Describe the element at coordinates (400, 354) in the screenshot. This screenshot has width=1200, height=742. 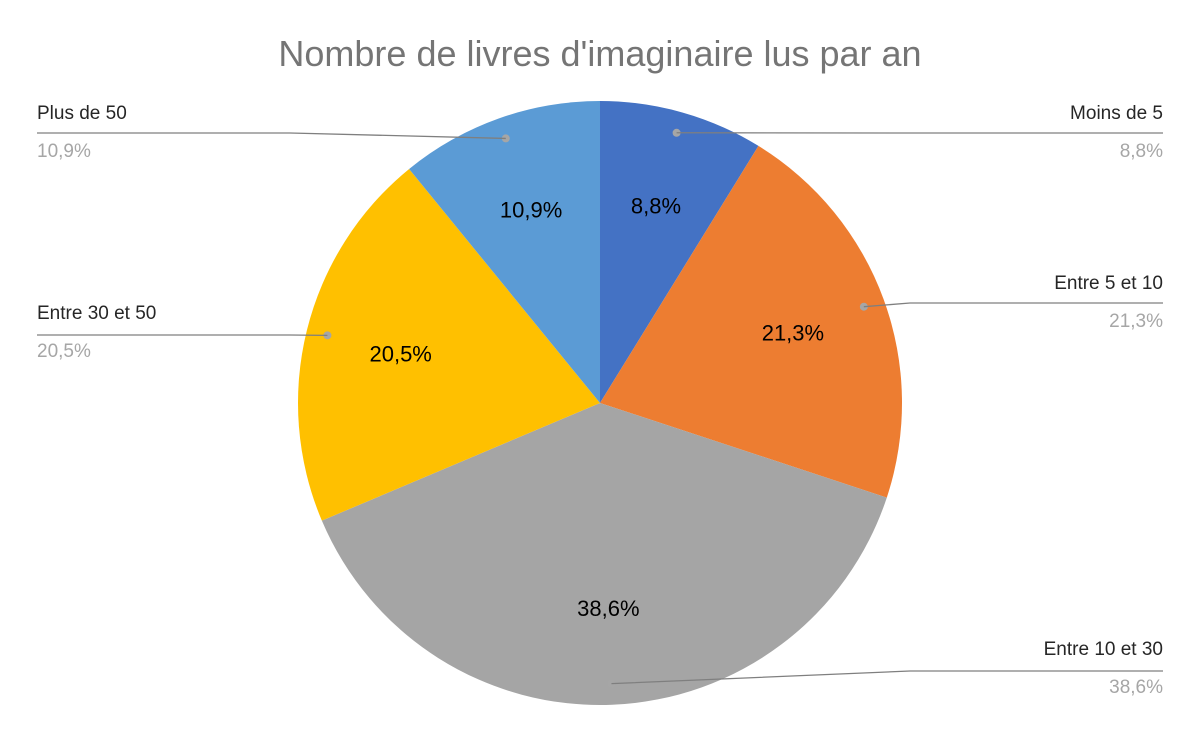
I see `slice-label-entre-30-et-50: 20,5%` at that location.